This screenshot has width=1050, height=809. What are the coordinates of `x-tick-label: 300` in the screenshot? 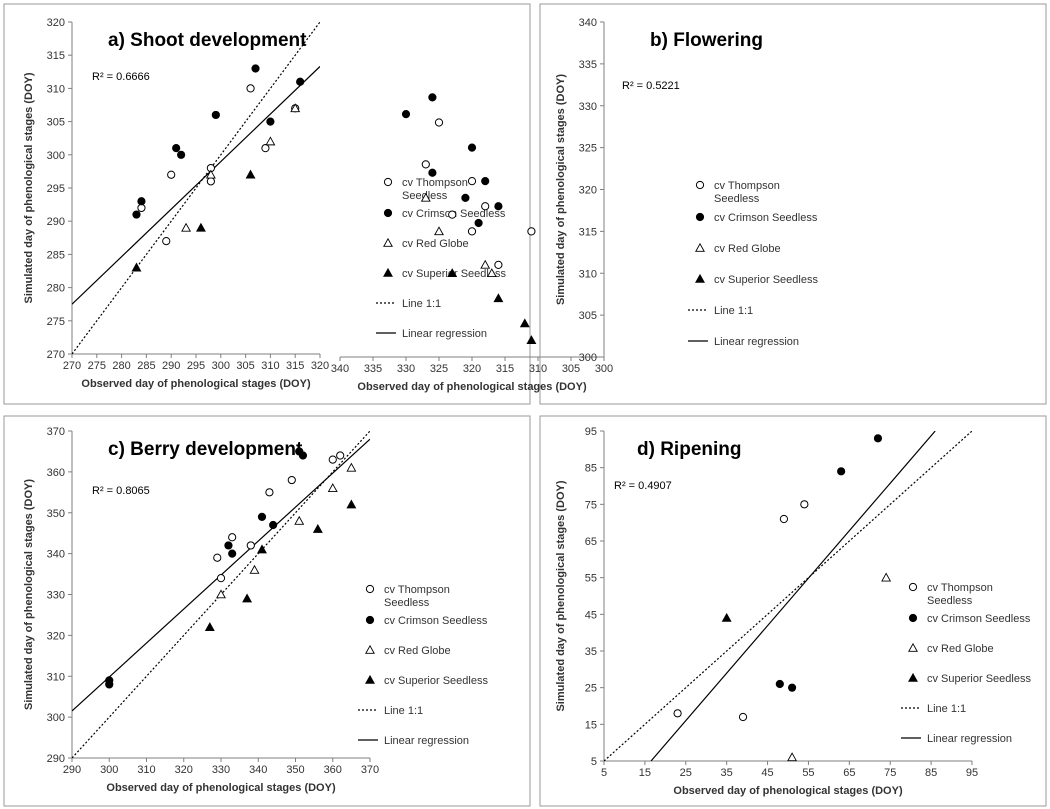 It's located at (109, 770).